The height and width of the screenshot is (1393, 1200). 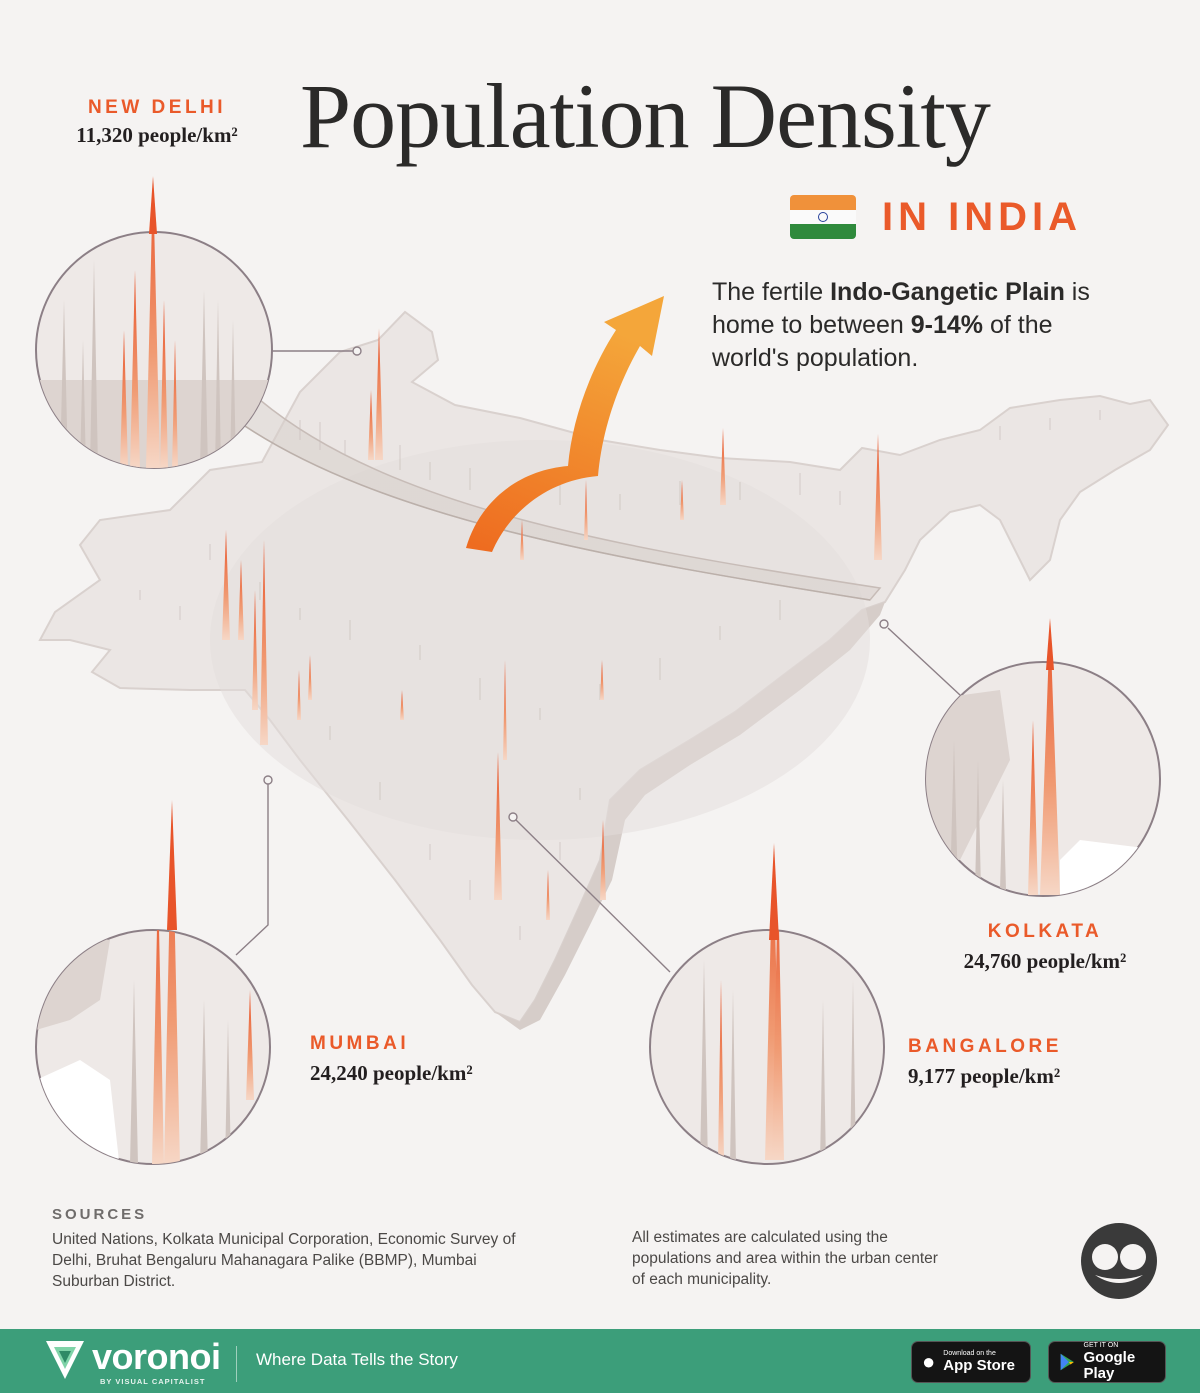 What do you see at coordinates (929, 1361) in the screenshot?
I see `apple-icon: ●` at bounding box center [929, 1361].